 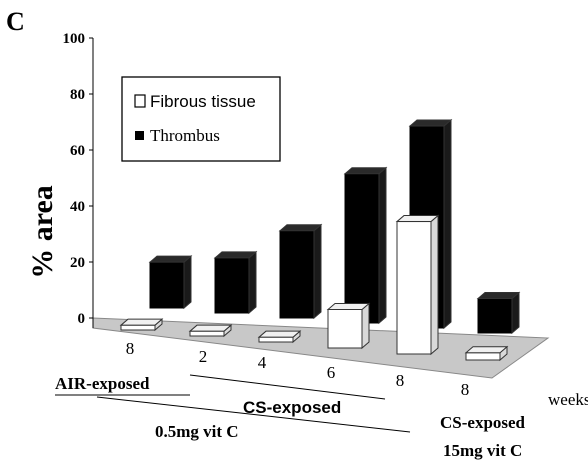 What do you see at coordinates (287, 387) in the screenshot?
I see `group-line-cs` at bounding box center [287, 387].